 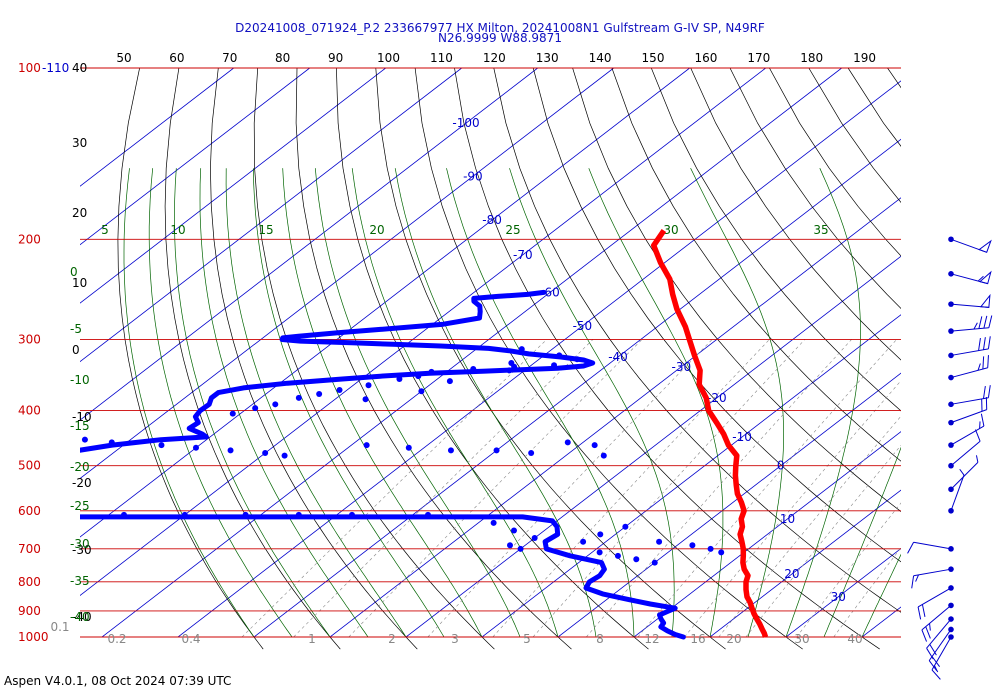 What do you see at coordinates (176, 58) in the screenshot?
I see `top-scale-label: 60` at bounding box center [176, 58].